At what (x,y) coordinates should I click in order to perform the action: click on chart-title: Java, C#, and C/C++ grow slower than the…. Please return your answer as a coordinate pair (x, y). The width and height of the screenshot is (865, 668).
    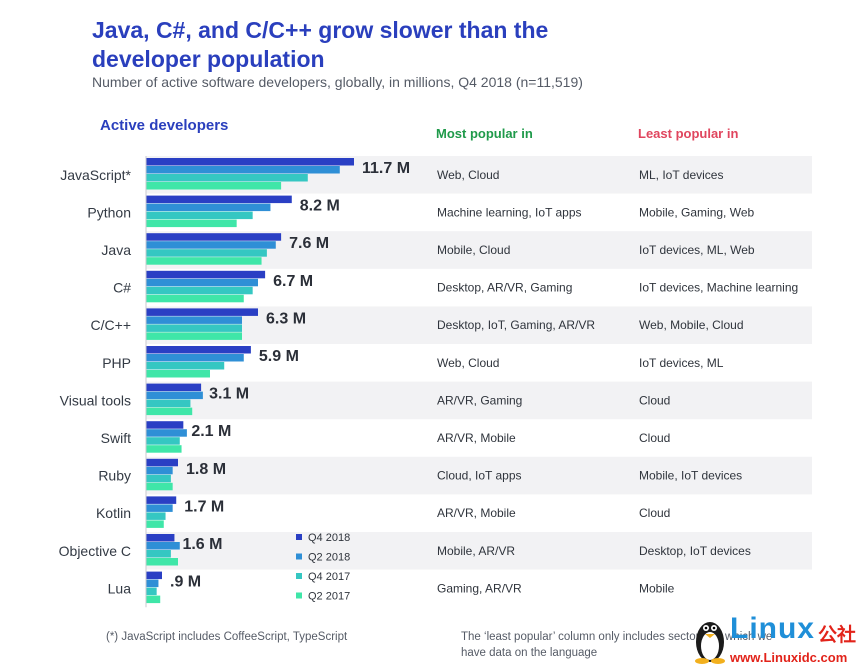
    Looking at the image, I should click on (320, 44).